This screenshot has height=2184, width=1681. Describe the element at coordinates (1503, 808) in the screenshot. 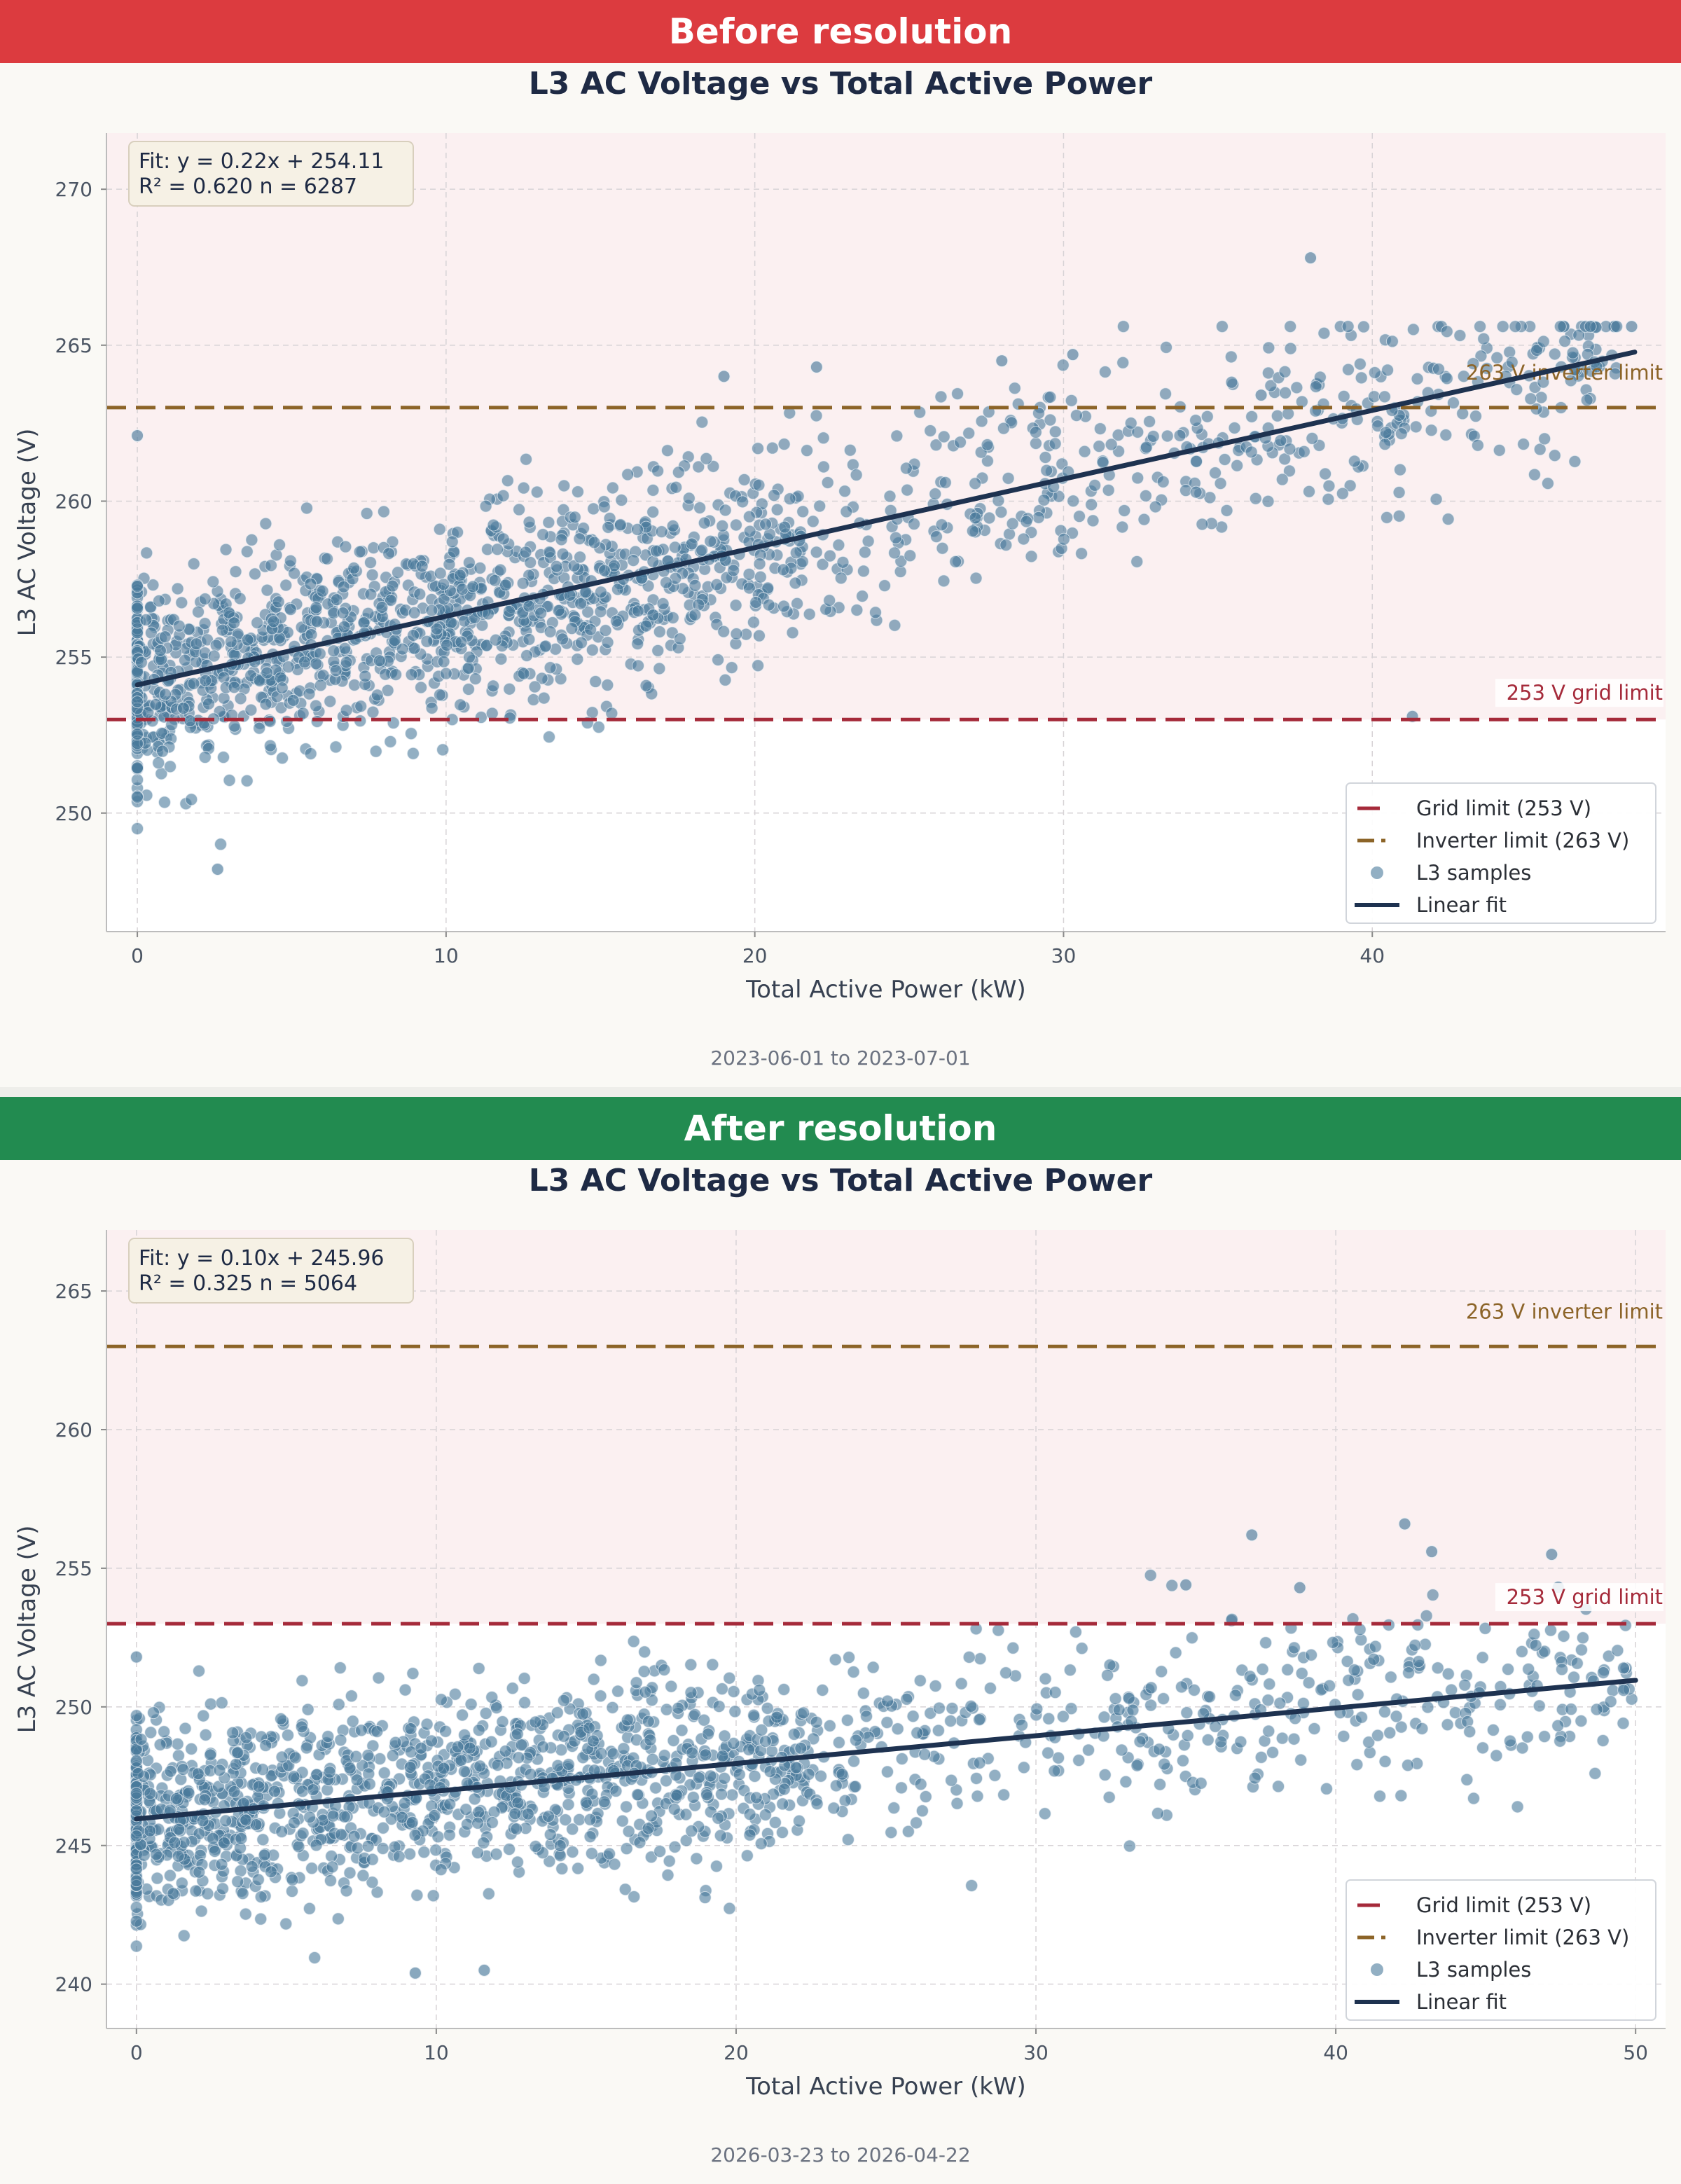

I see `legend-grid-limit-label: Grid limit (253 V)` at that location.